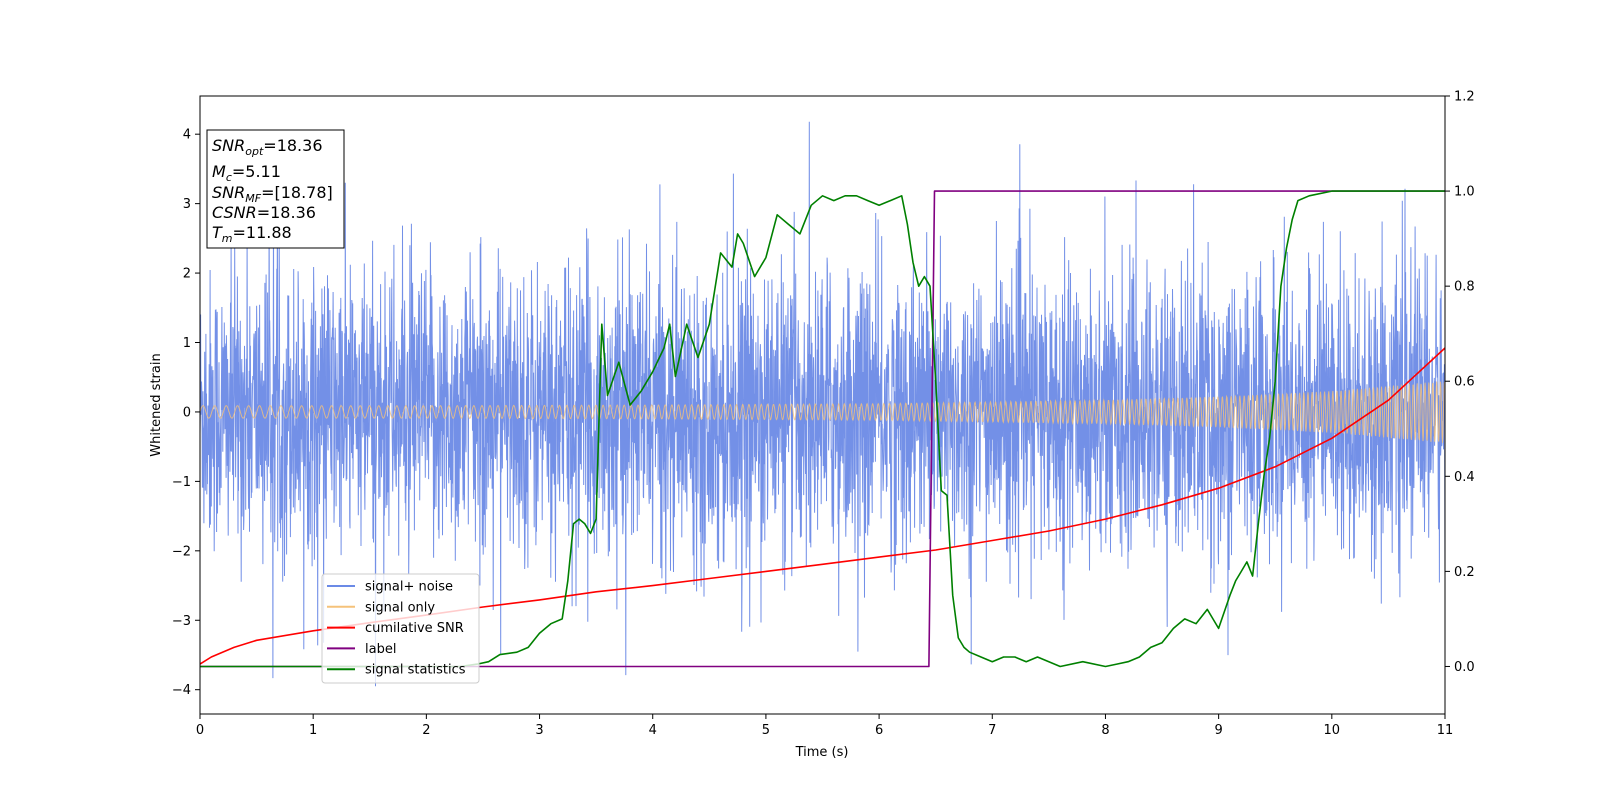 This screenshot has height=804, width=1600. What do you see at coordinates (181, 482) in the screenshot?
I see `y-tick-label: −1` at bounding box center [181, 482].